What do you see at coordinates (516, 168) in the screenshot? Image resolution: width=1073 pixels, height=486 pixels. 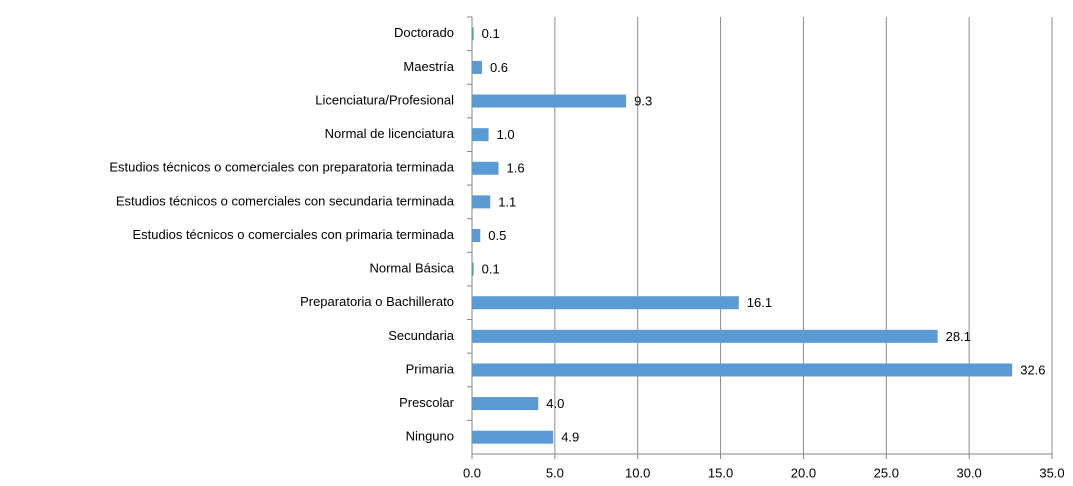 I see `data-label: 1.6` at bounding box center [516, 168].